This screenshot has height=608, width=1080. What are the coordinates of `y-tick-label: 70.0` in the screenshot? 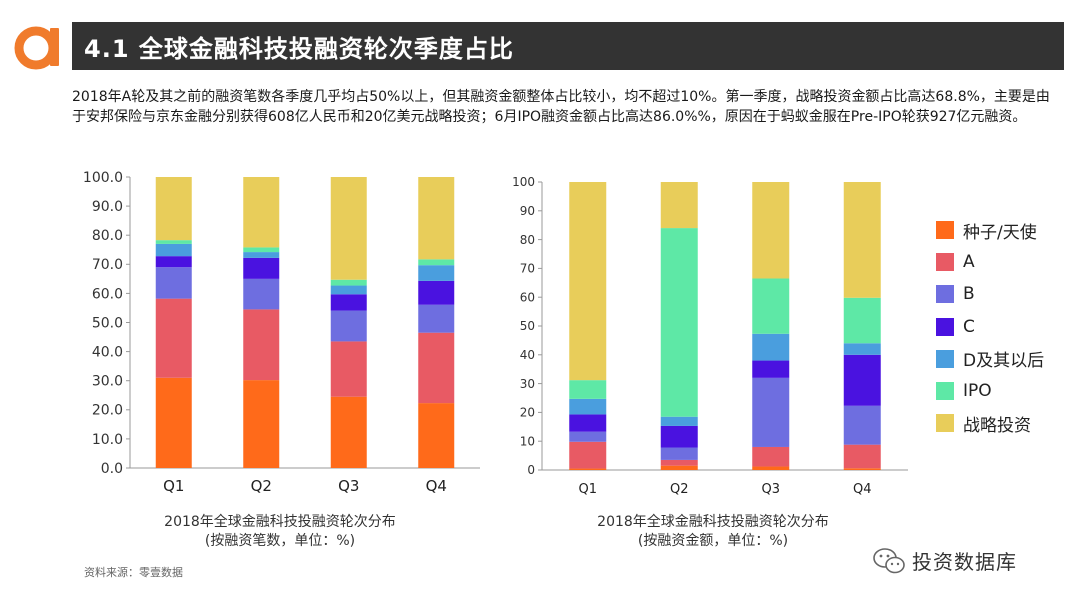 It's located at (107, 265).